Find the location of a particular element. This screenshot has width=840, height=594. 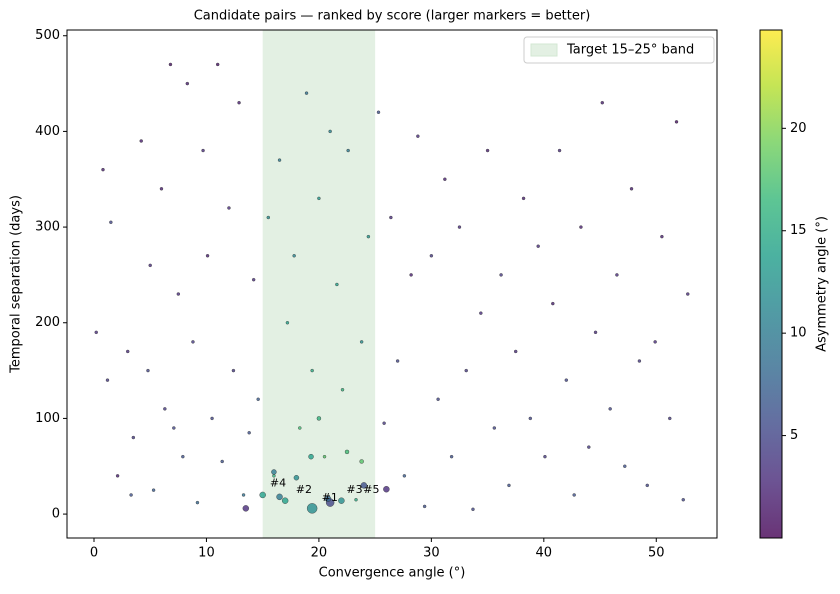

y-tick-label: 200 is located at coordinates (47, 322).